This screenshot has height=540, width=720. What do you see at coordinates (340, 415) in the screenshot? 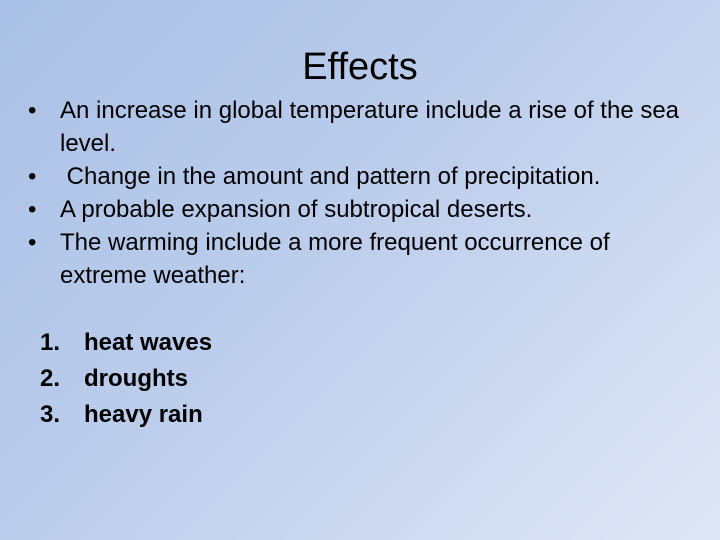
I see `numbered-item: 3. heavy rain` at bounding box center [340, 415].